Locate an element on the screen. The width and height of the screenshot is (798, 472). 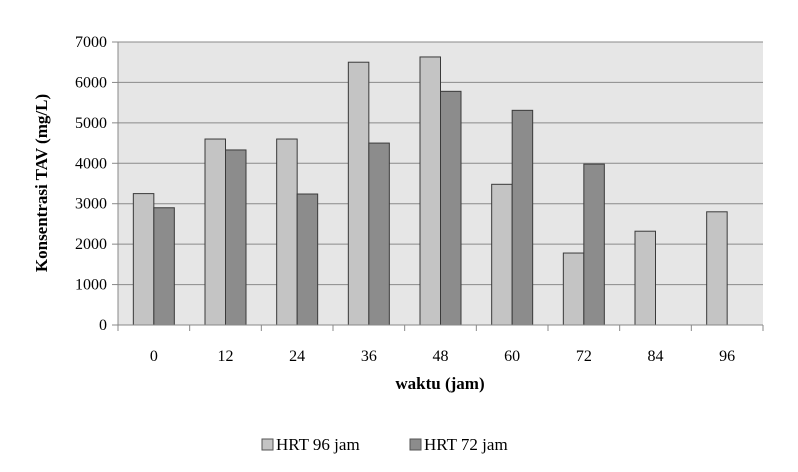
y-tick-label: 2000 is located at coordinates (91, 244).